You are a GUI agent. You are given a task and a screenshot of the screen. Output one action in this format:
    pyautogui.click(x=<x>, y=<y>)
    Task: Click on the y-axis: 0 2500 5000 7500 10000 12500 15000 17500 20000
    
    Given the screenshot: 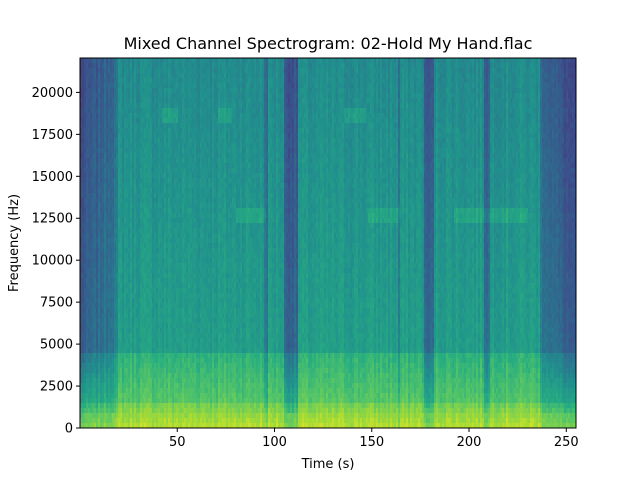 What is the action you would take?
    pyautogui.click(x=56, y=261)
    